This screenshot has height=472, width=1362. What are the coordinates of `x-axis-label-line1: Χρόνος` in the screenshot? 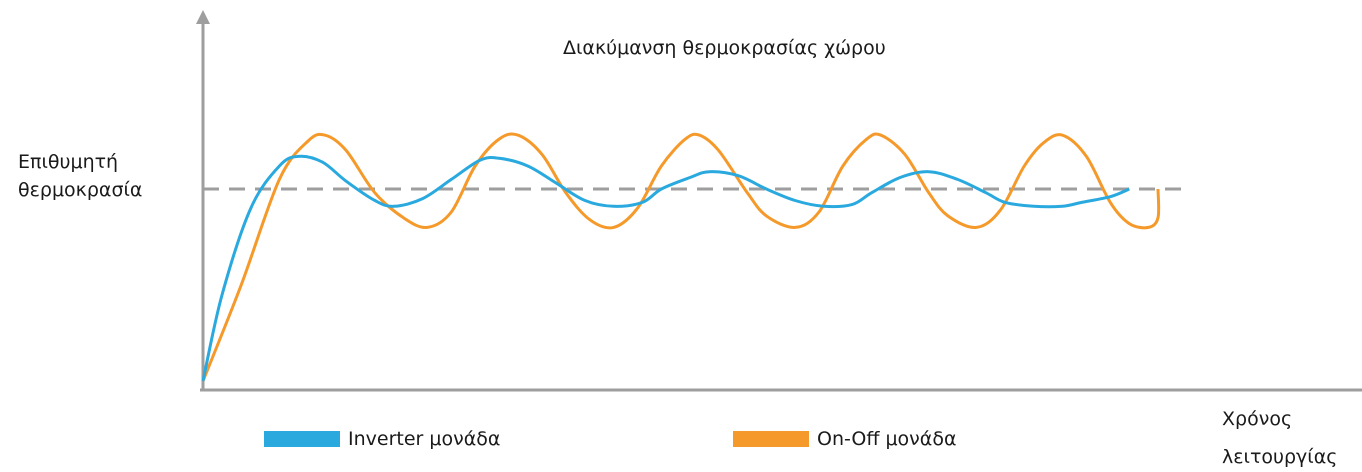 It's located at (1257, 419).